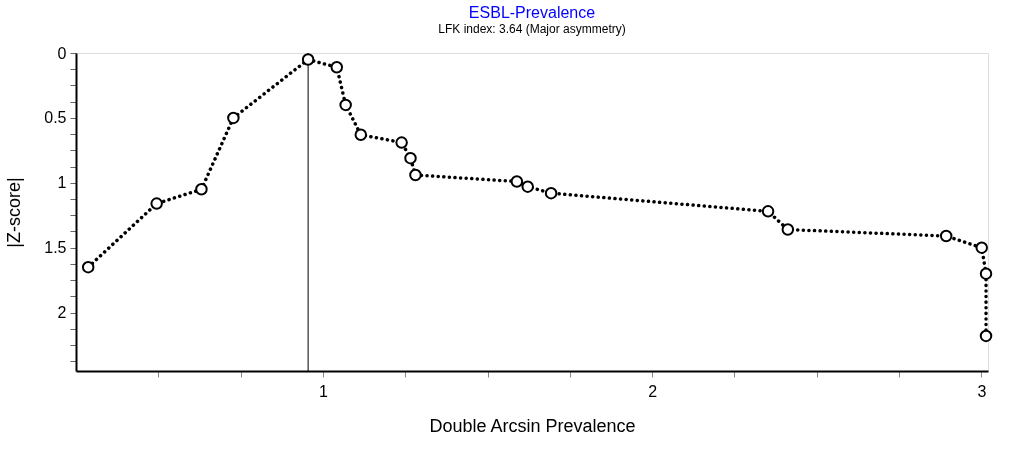 Image resolution: width=1018 pixels, height=461 pixels. Describe the element at coordinates (62, 313) in the screenshot. I see `y-tick-label: 2` at that location.